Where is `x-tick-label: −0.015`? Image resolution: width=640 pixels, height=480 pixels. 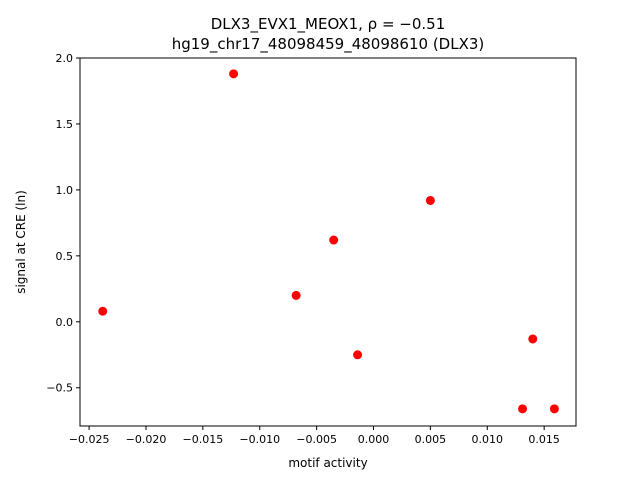 x-tick-label: −0.015 is located at coordinates (203, 439).